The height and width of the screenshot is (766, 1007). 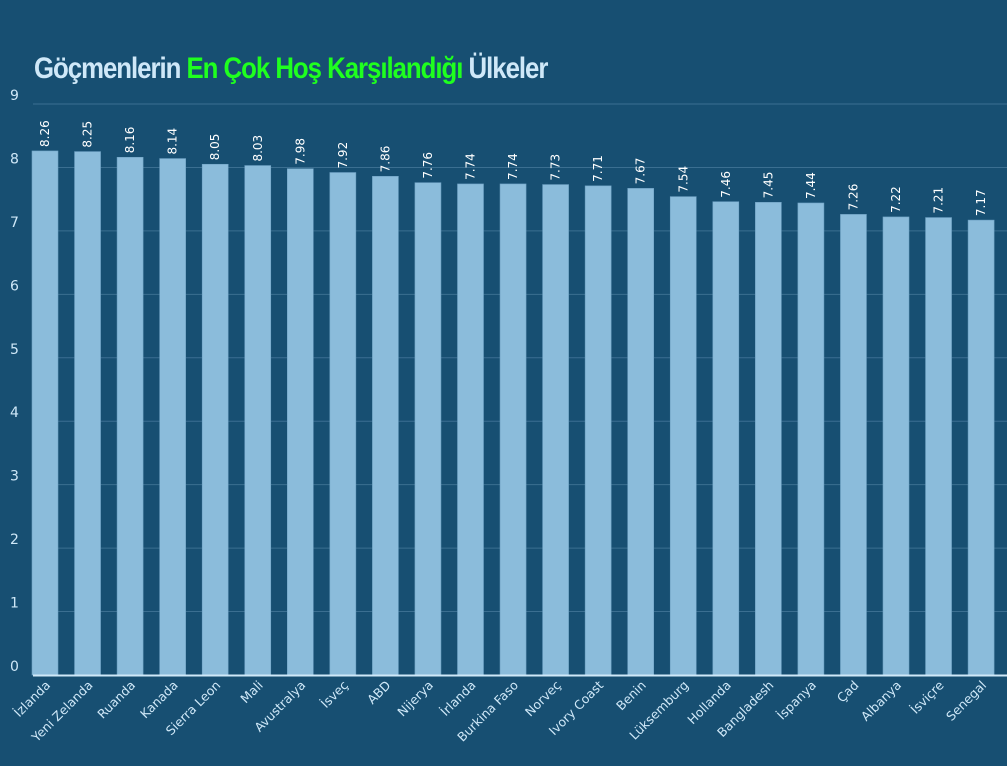 I want to click on value-label: 8.03, so click(x=258, y=148).